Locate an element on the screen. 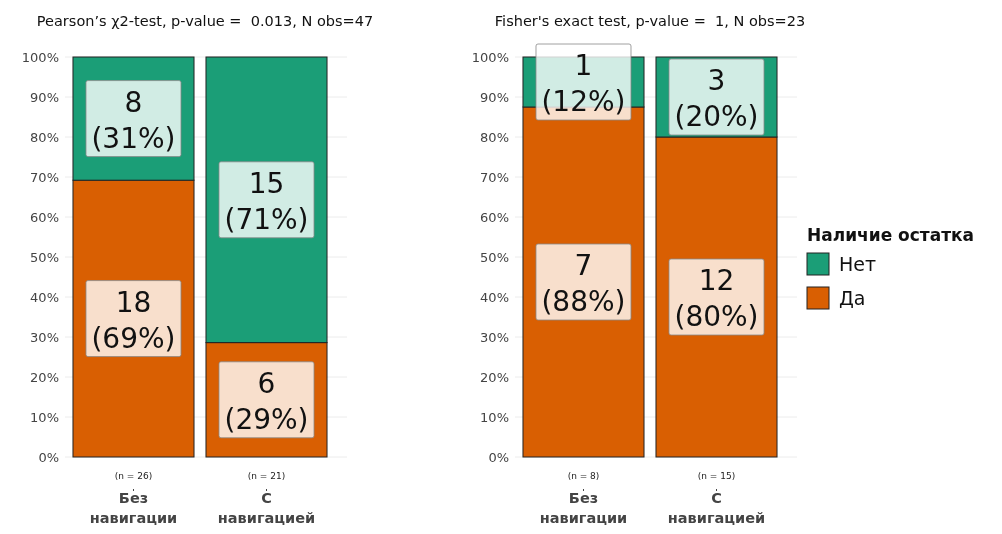 The image size is (1002, 534). annotation: (n = 15) is located at coordinates (716, 476).